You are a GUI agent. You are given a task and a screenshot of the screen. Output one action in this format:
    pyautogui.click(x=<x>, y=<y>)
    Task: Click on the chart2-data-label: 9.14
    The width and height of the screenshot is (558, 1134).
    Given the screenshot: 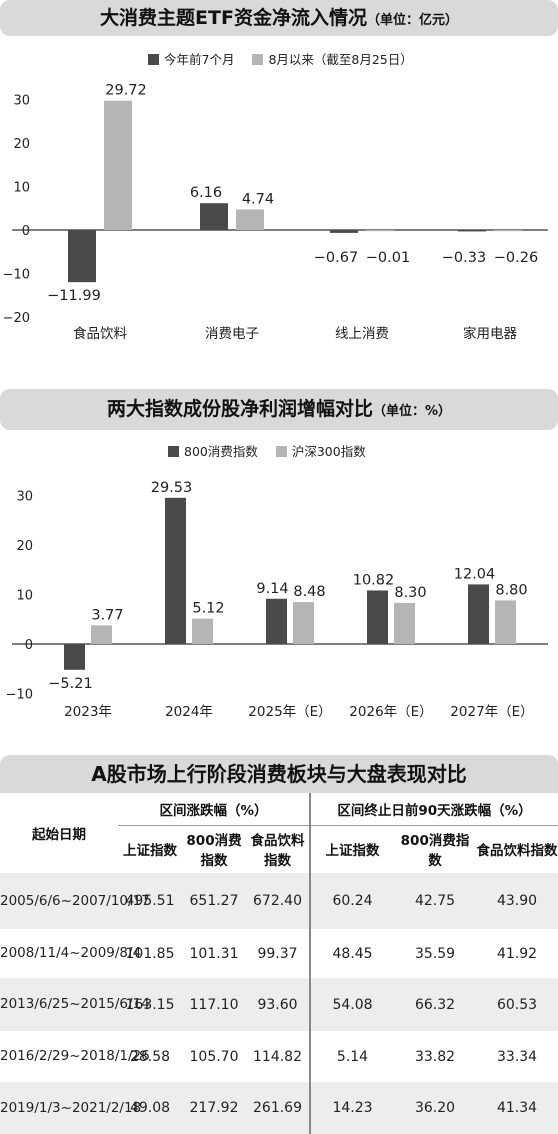 What is the action you would take?
    pyautogui.click(x=272, y=589)
    